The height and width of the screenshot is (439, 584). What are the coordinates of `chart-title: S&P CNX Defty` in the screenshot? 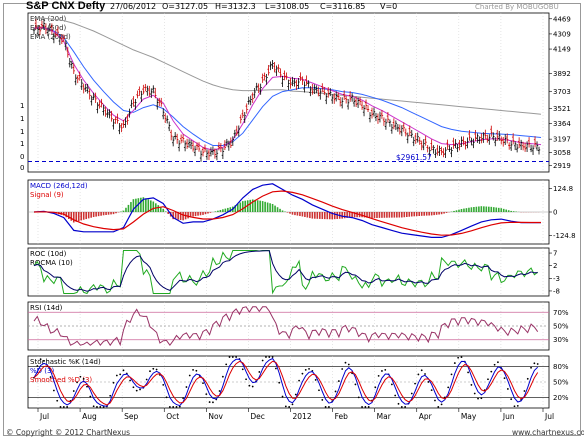 It's located at (66, 6).